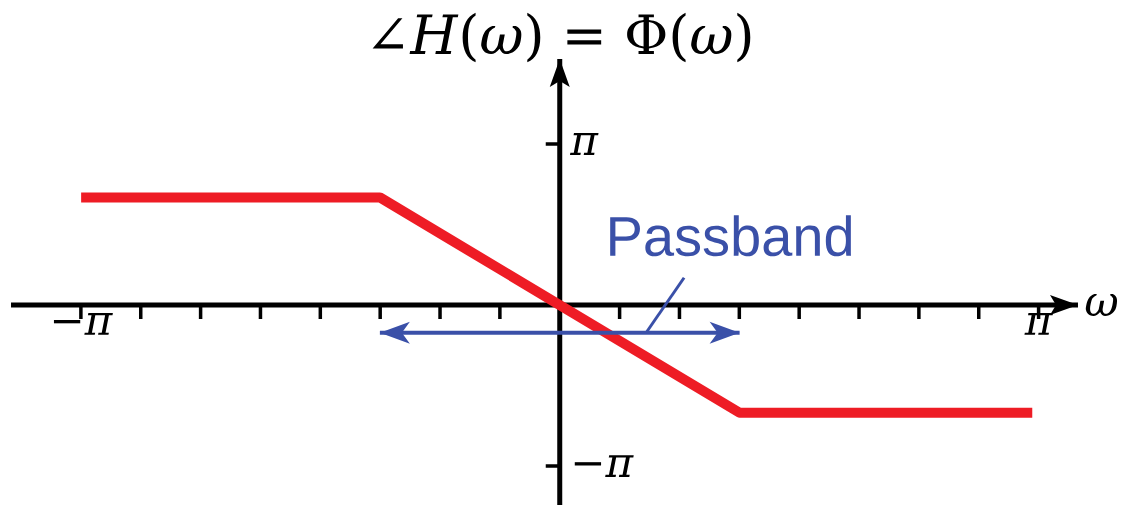  What do you see at coordinates (561, 37) in the screenshot?
I see `y-axis-title: ∠H(ω) = Φ(ω)` at bounding box center [561, 37].